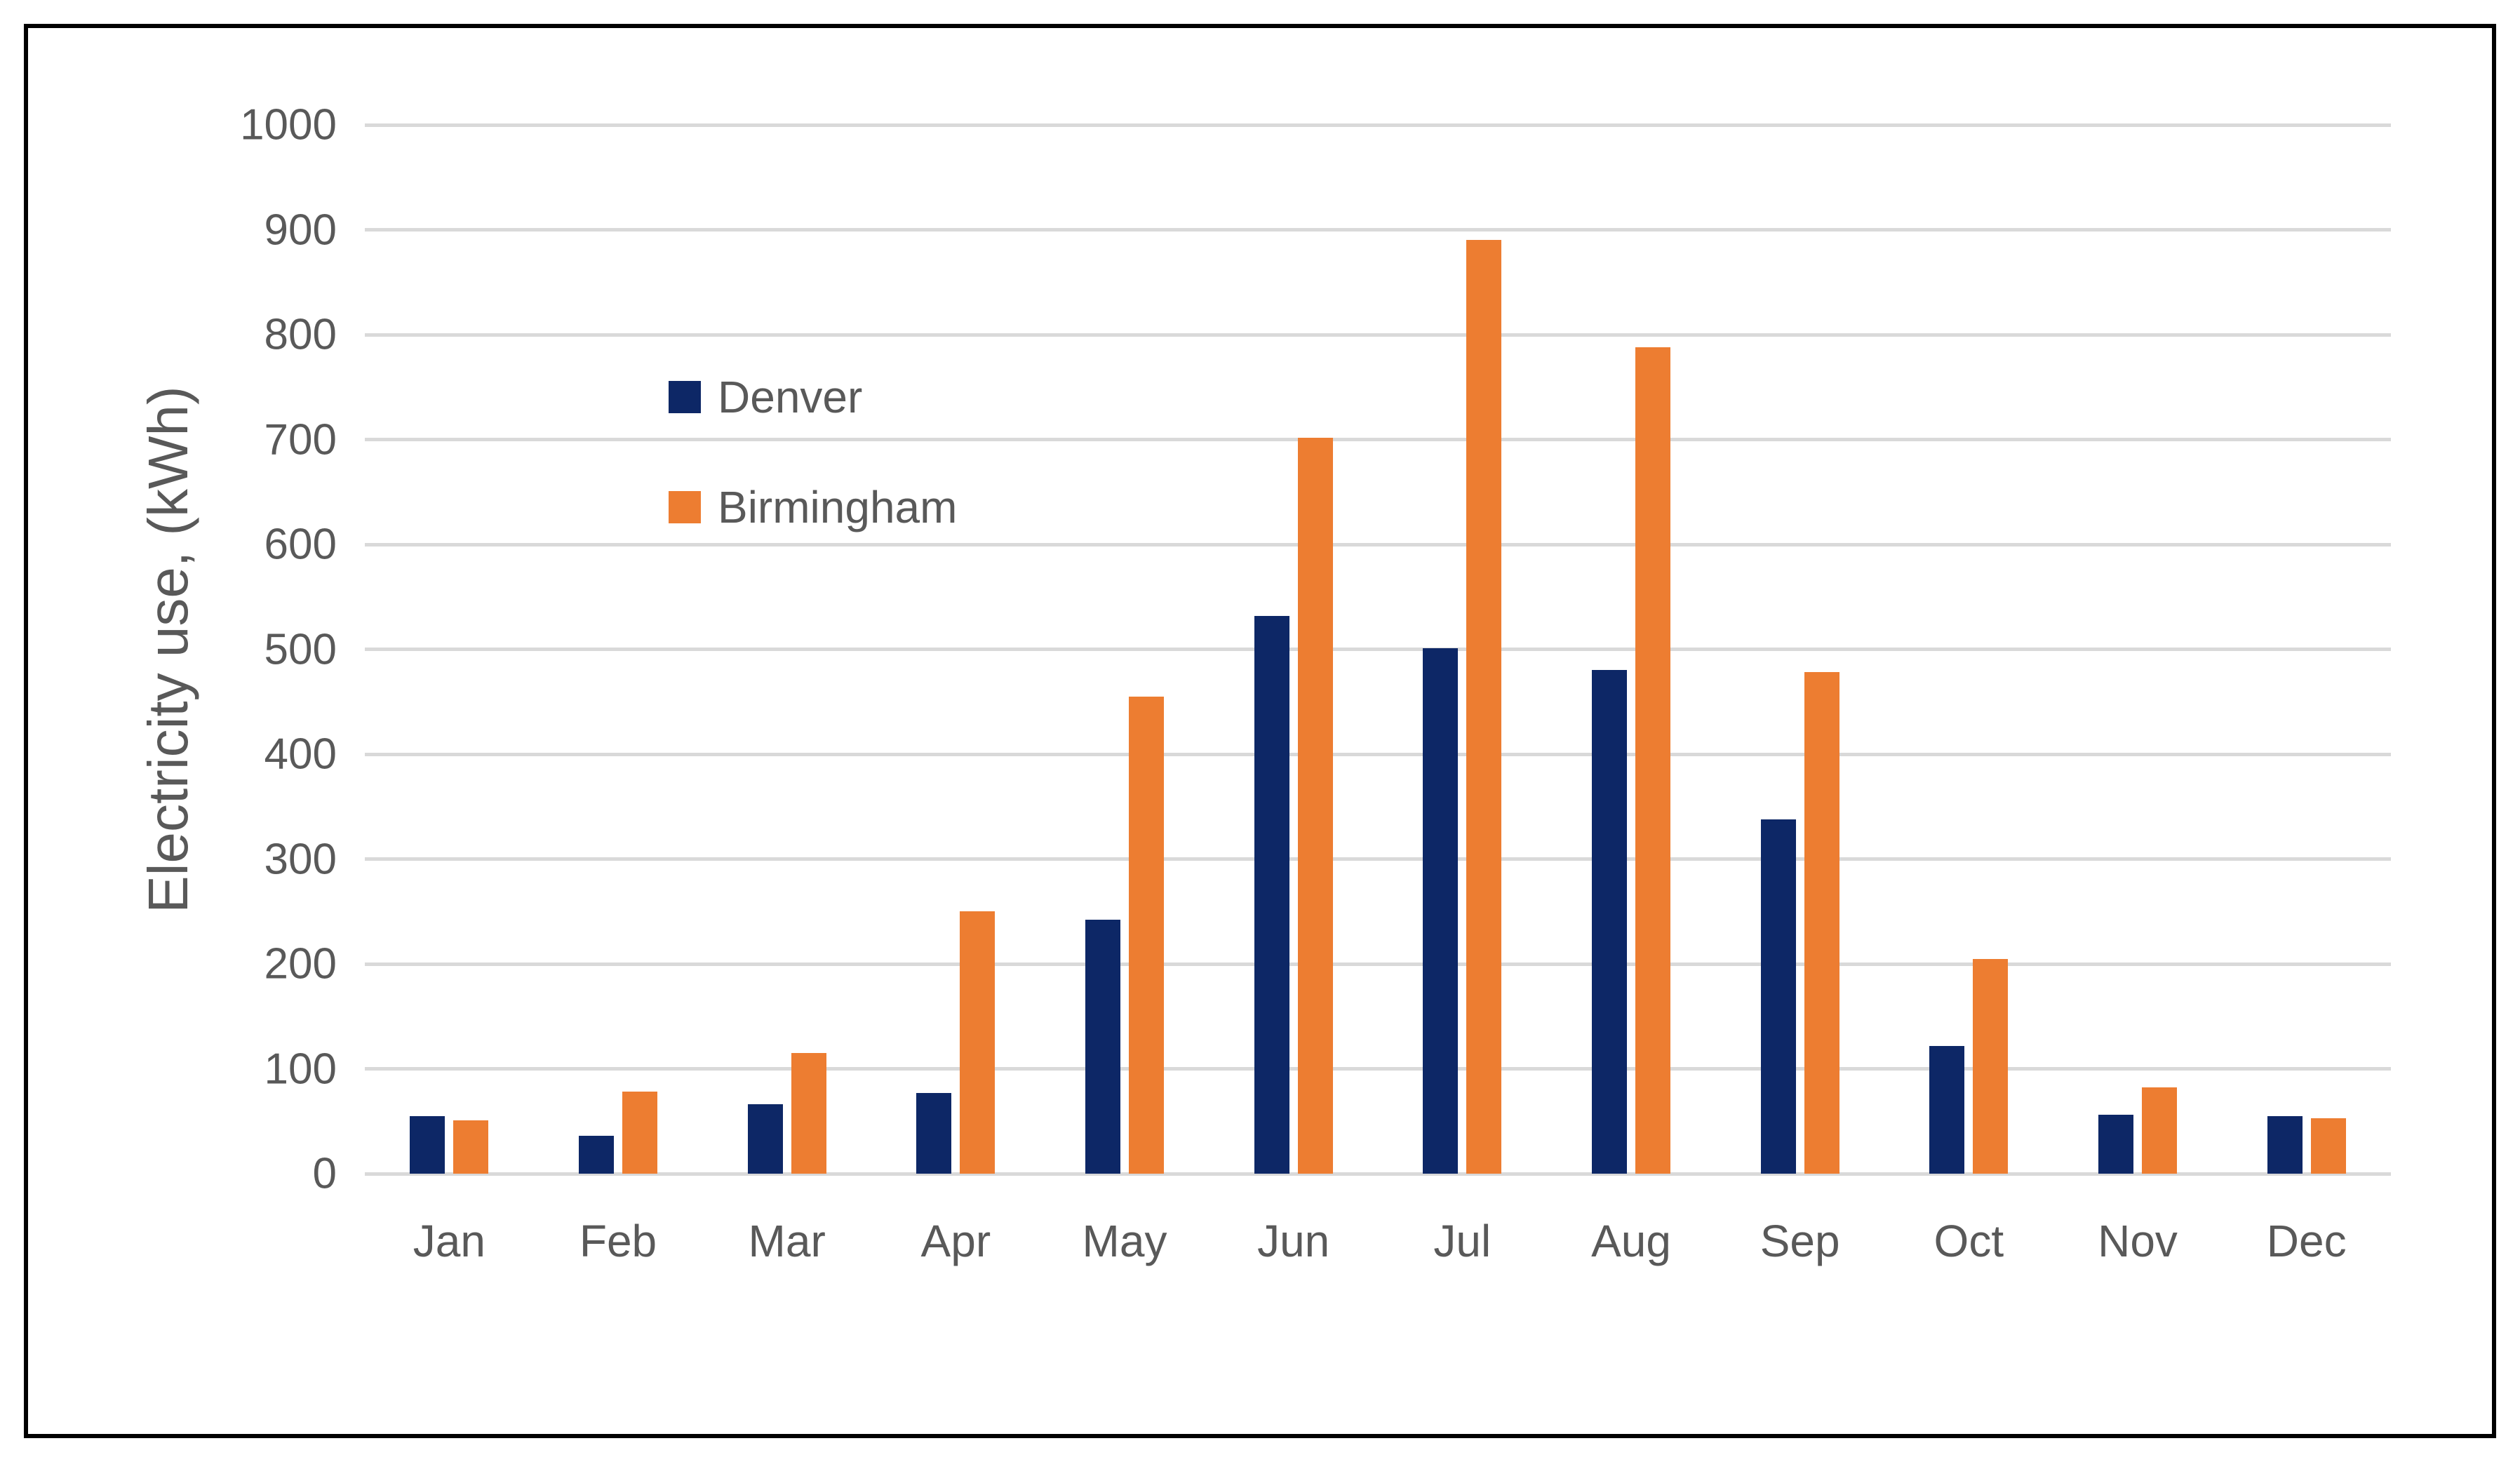  I want to click on bar-denver-mar, so click(765, 1139).